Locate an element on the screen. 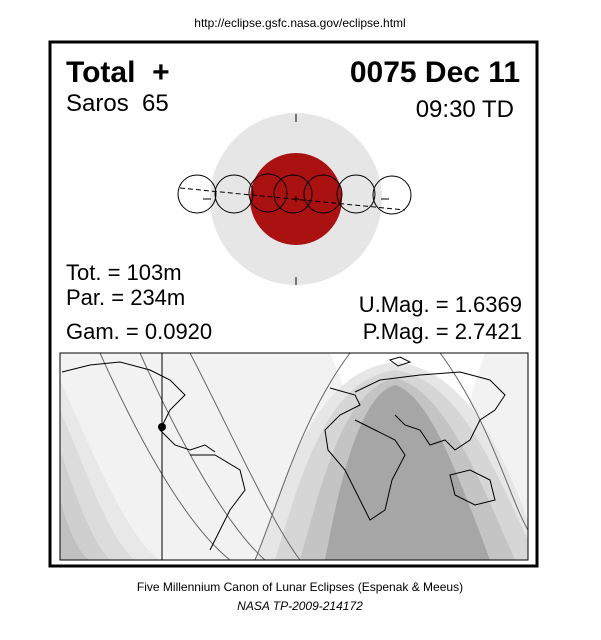 Image resolution: width=601 pixels, height=640 pixels. partial-duration: Par. = 234m is located at coordinates (125, 297).